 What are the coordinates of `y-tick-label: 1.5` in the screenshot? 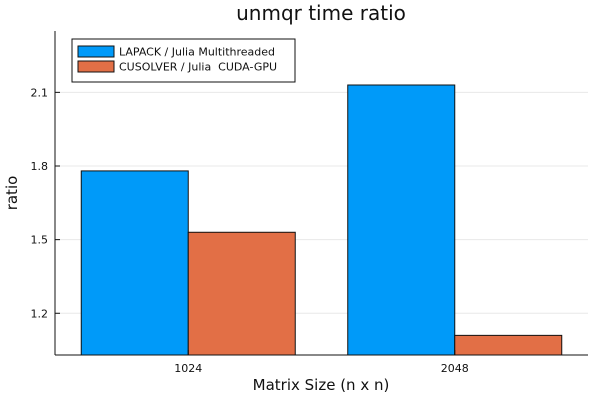 It's located at (40, 240).